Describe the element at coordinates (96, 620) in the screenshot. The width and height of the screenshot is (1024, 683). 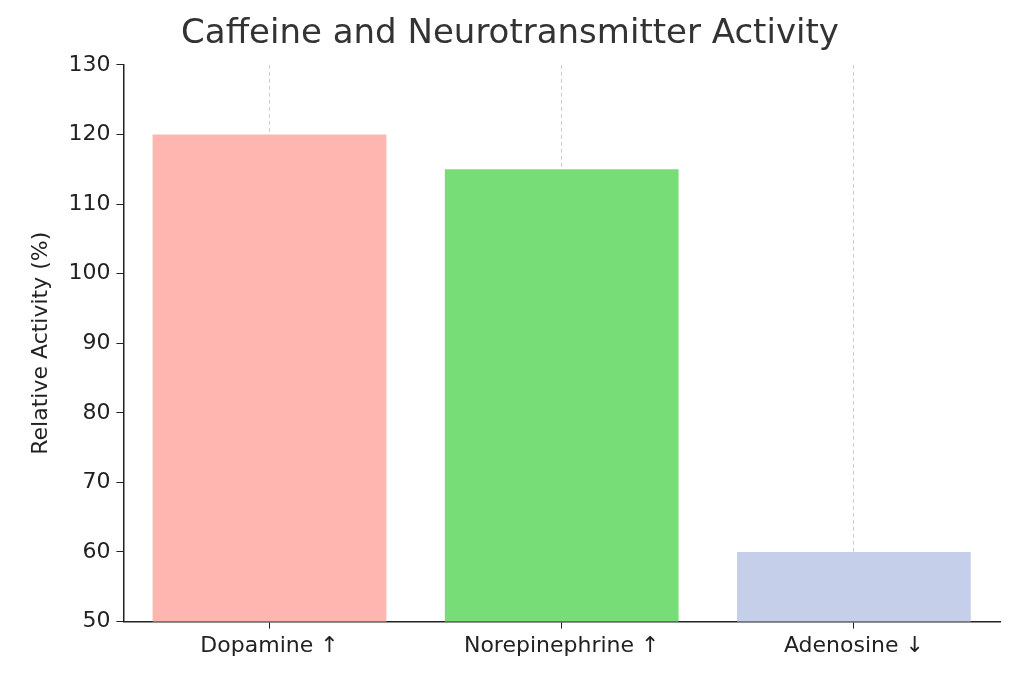
I see `y-tick-label: 50` at that location.